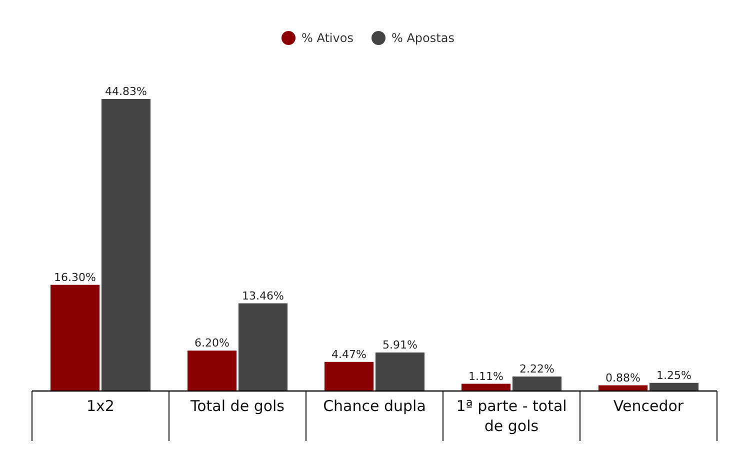 This screenshot has height=472, width=750. I want to click on data-label: 13.46%, so click(263, 295).